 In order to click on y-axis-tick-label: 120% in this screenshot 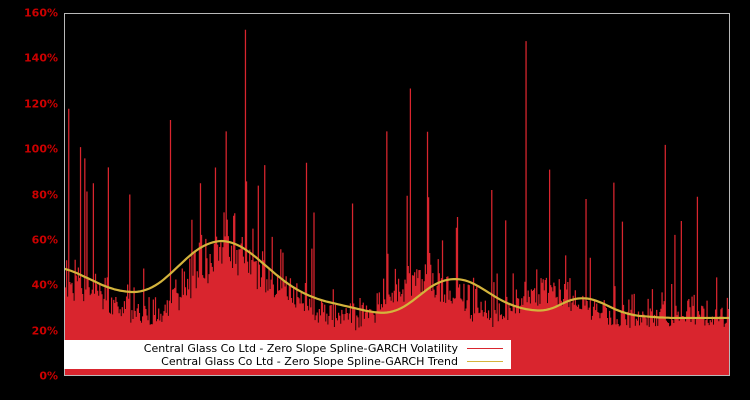, I will do `click(41, 104)`.